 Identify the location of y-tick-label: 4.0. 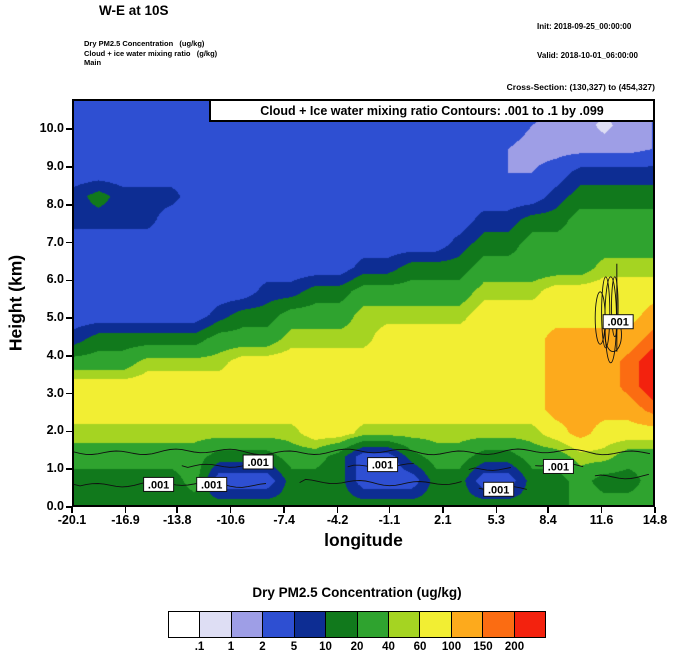
(55, 354).